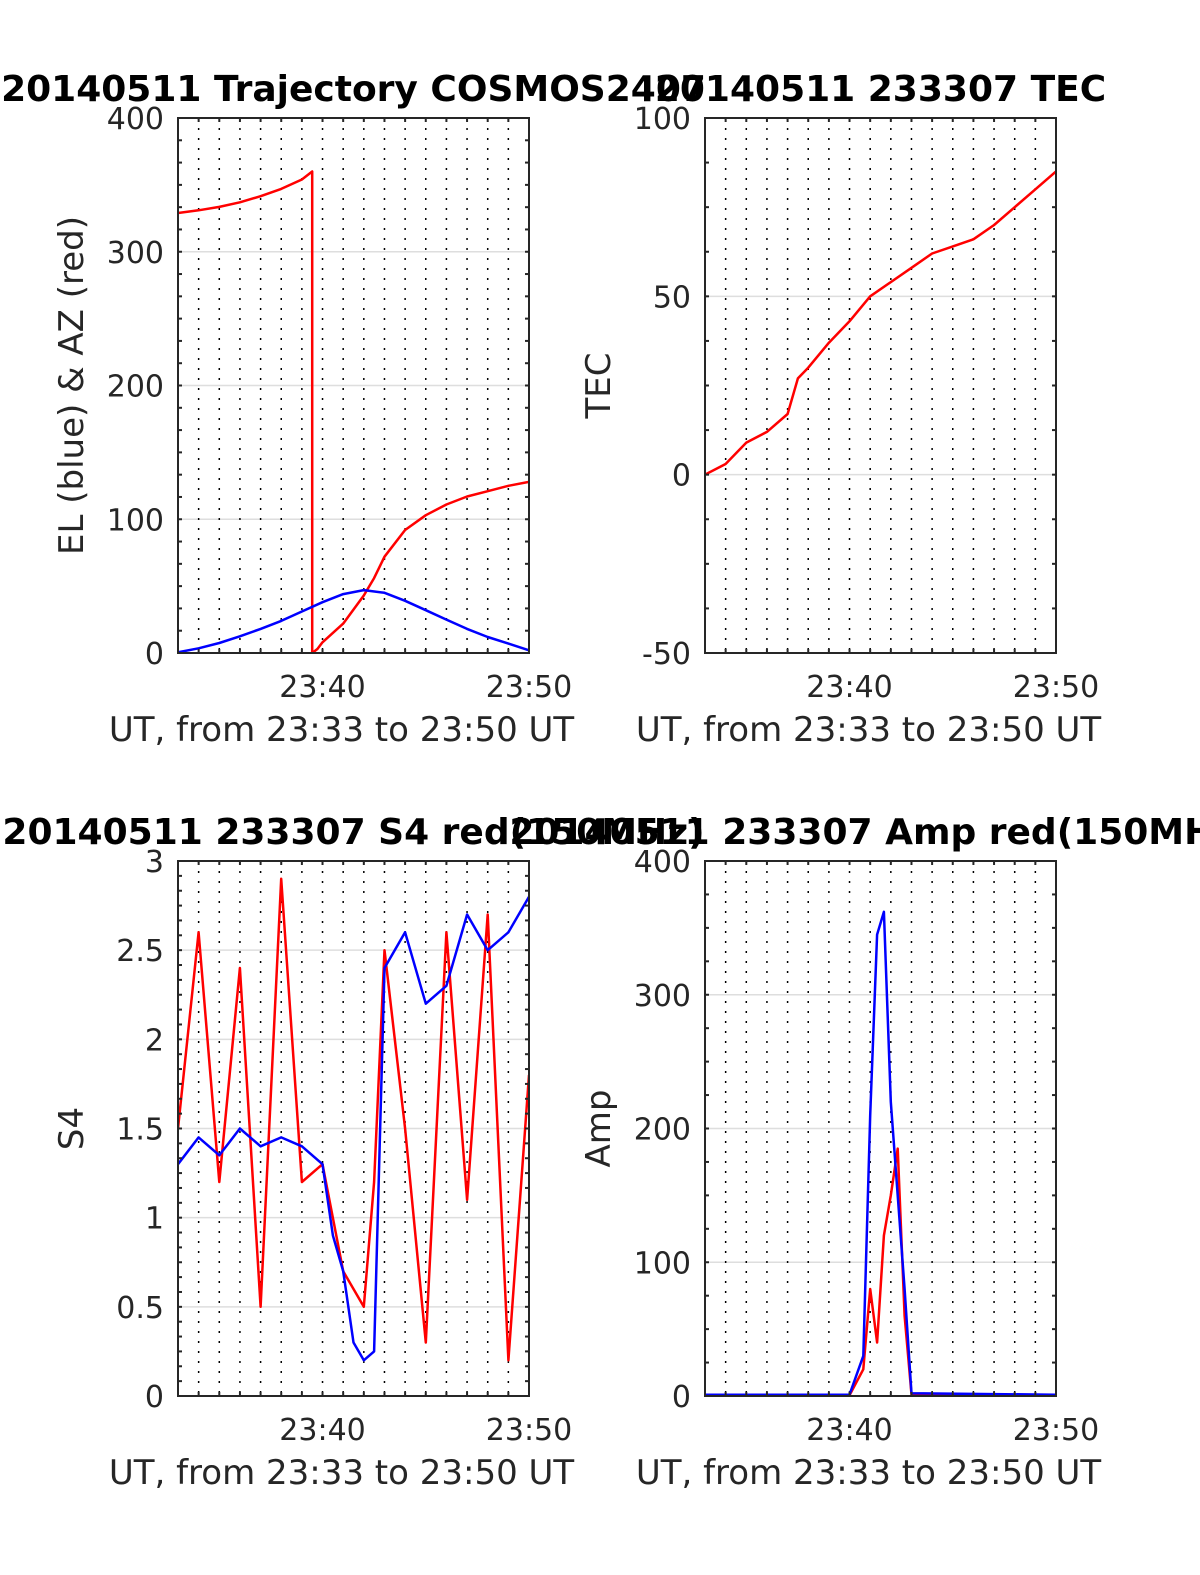  Describe the element at coordinates (135, 253) in the screenshot. I see `y-tick-label: 300` at that location.